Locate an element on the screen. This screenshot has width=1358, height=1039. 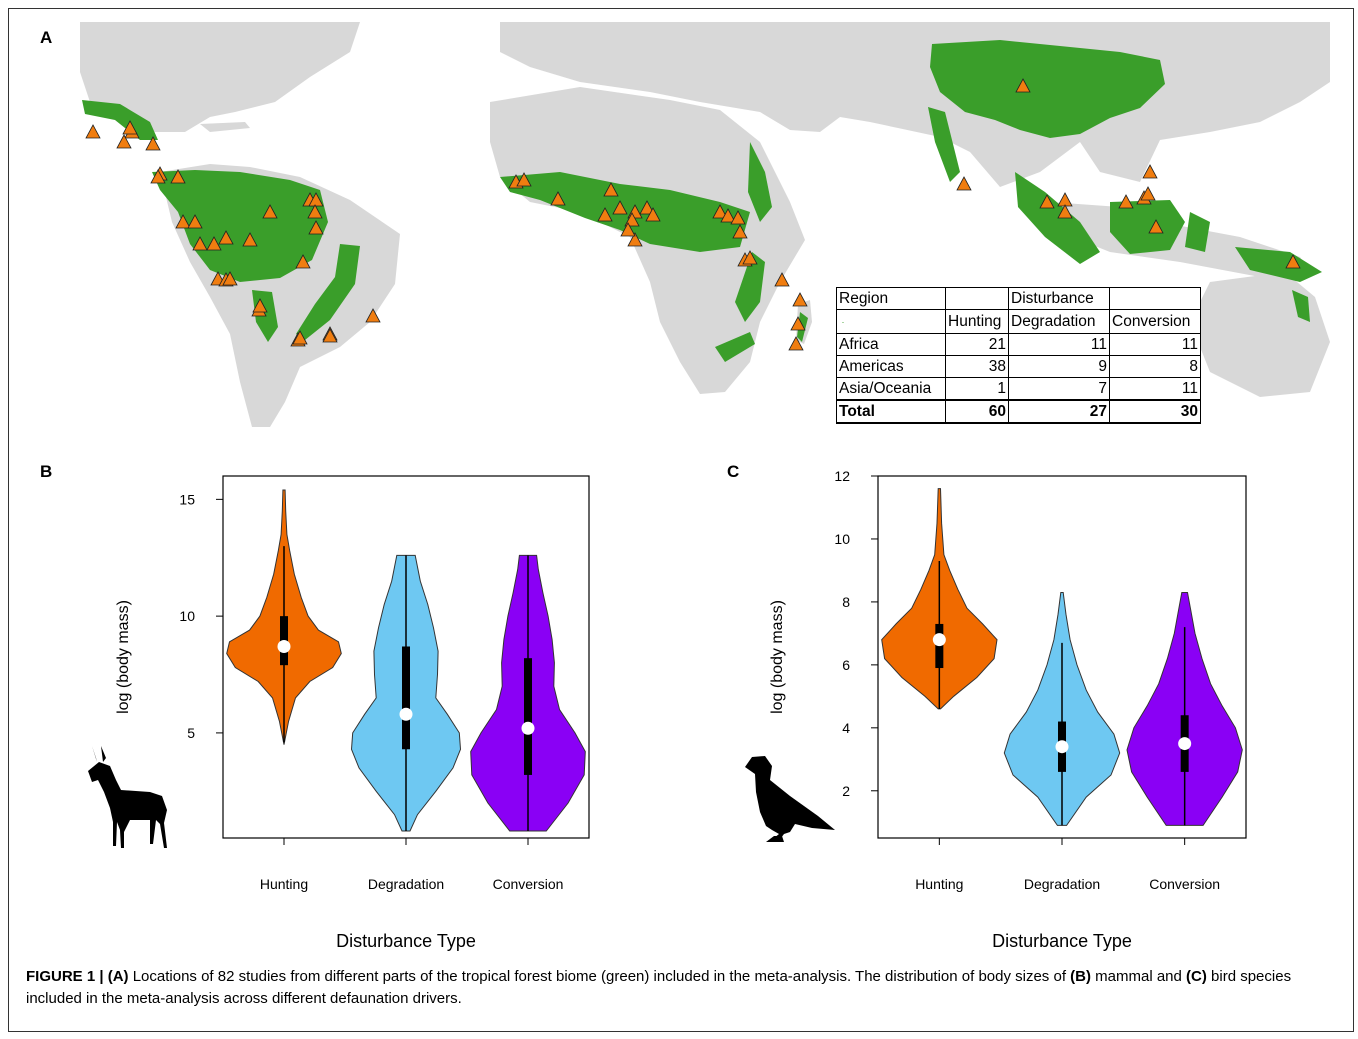
table-header-cell: Region is located at coordinates (891, 298).